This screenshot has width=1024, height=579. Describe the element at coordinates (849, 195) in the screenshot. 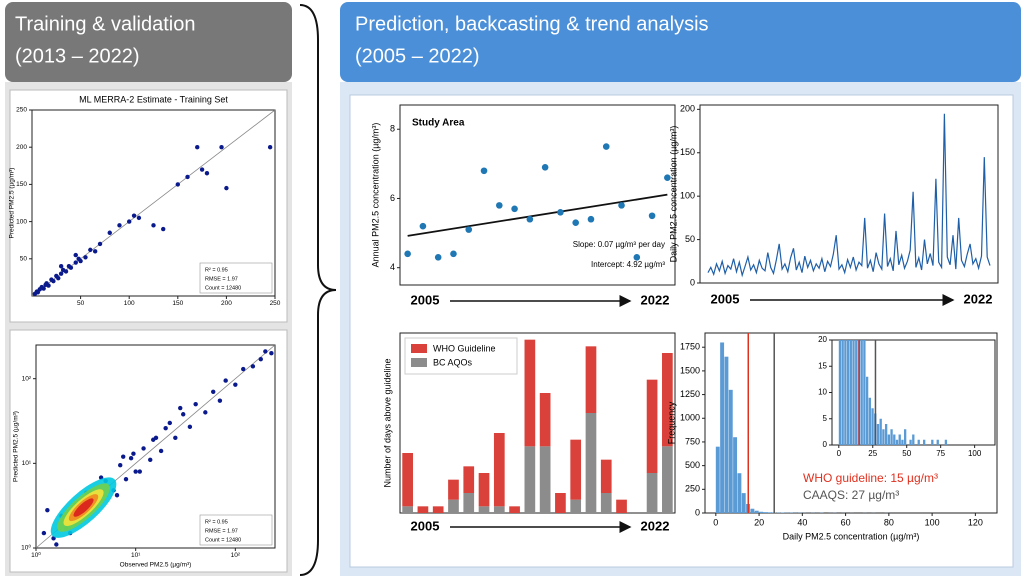

I see `series-line` at that location.